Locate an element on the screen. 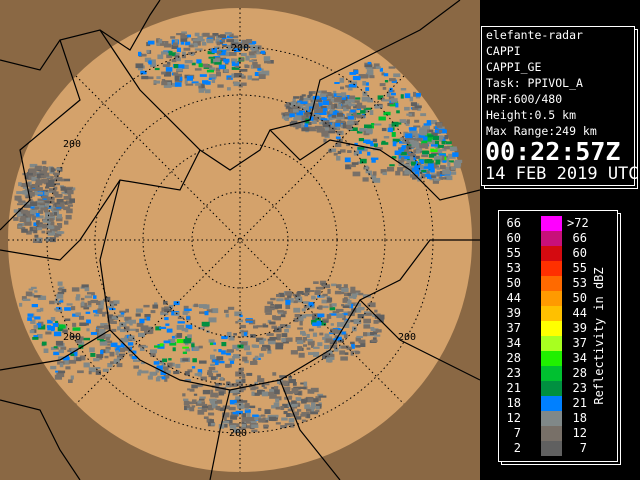 The height and width of the screenshot is (480, 640). legend-row: 66 >72 is located at coordinates (544, 223).